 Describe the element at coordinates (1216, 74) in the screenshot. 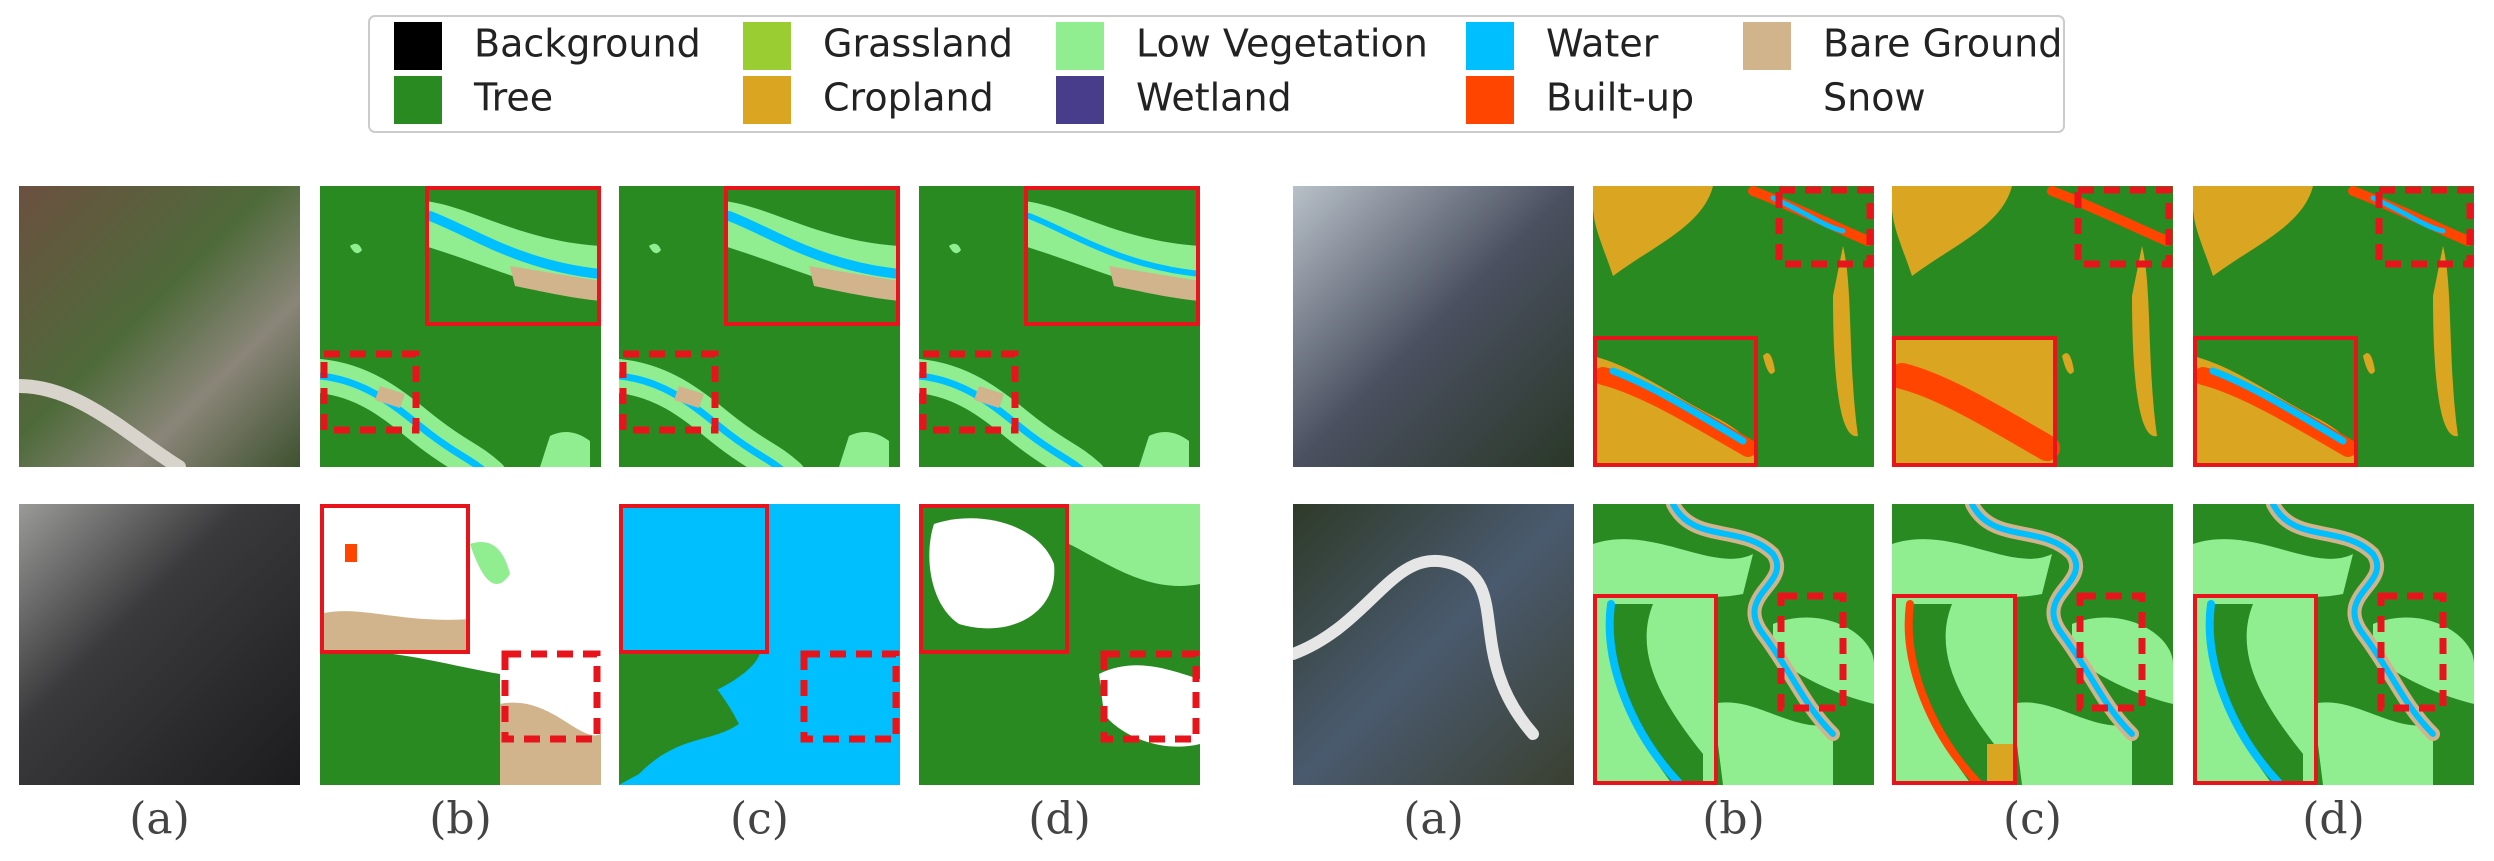

I see `legend-frame` at that location.